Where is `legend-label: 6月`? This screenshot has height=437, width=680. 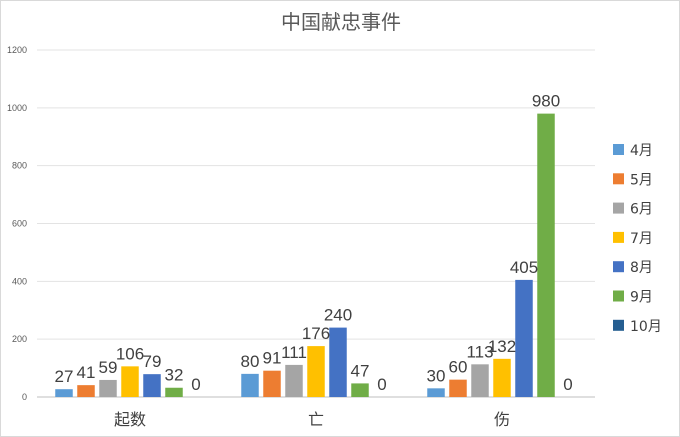
legend-label: 6月 is located at coordinates (641, 210).